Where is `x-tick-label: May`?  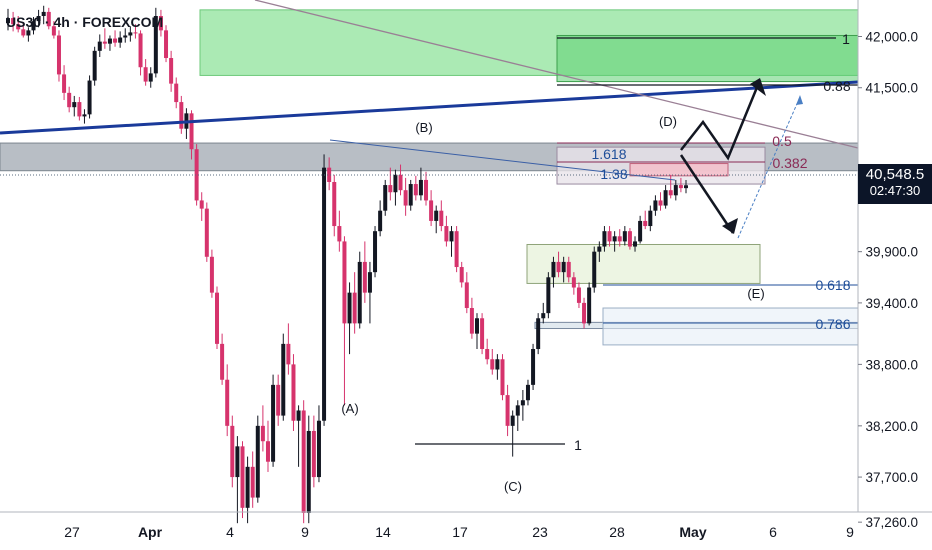
x-tick-label: May is located at coordinates (692, 532).